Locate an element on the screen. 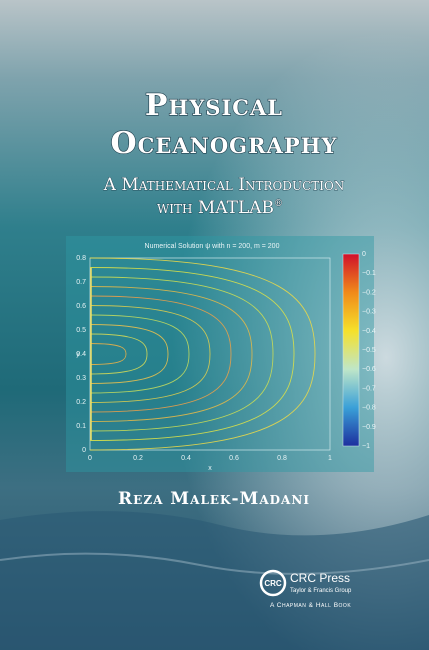 The width and height of the screenshot is (429, 650). x-tick-label: 0.2 is located at coordinates (138, 458).